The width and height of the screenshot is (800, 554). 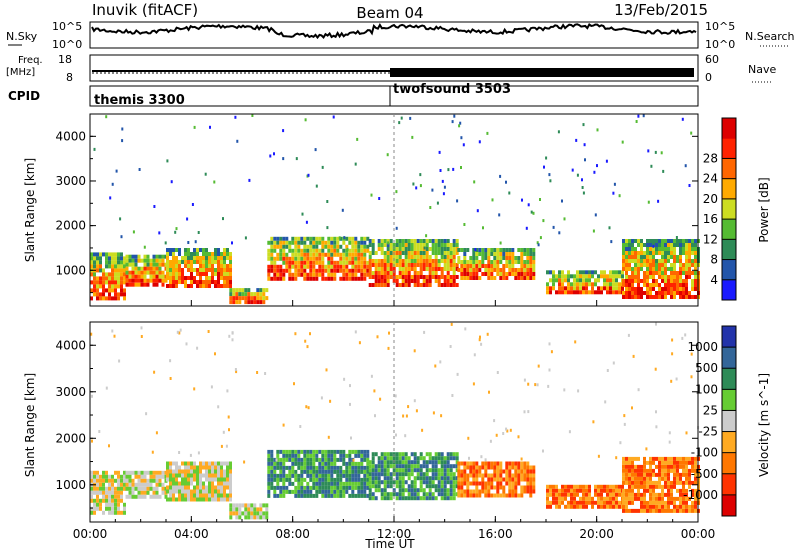 What do you see at coordinates (720, 44) in the screenshot?
I see `nsearch-tick-bottom: 10^0` at bounding box center [720, 44].